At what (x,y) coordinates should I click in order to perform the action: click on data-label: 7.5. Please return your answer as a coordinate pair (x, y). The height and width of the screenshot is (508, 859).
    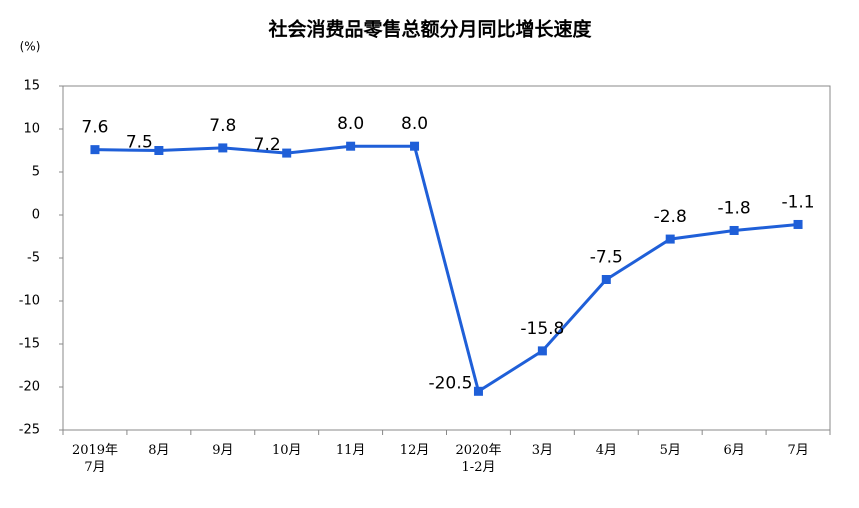
    Looking at the image, I should click on (139, 143).